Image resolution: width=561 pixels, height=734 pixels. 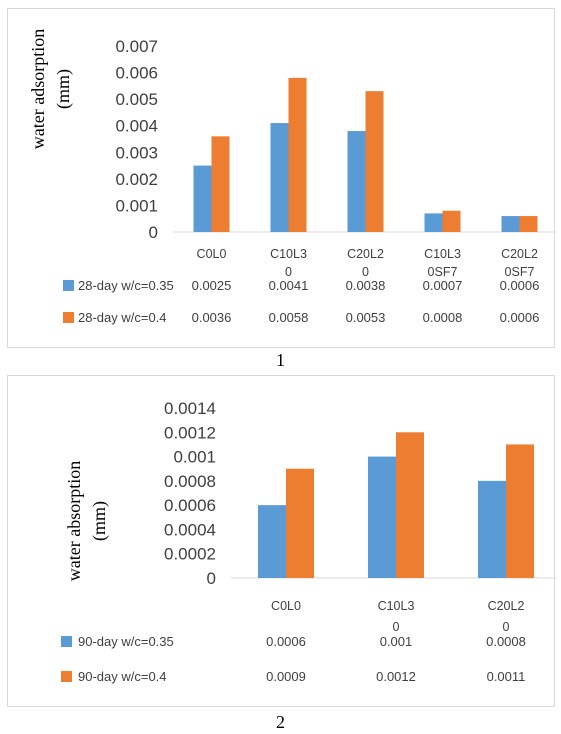 What do you see at coordinates (396, 641) in the screenshot?
I see `data-table-value: 0.001` at bounding box center [396, 641].